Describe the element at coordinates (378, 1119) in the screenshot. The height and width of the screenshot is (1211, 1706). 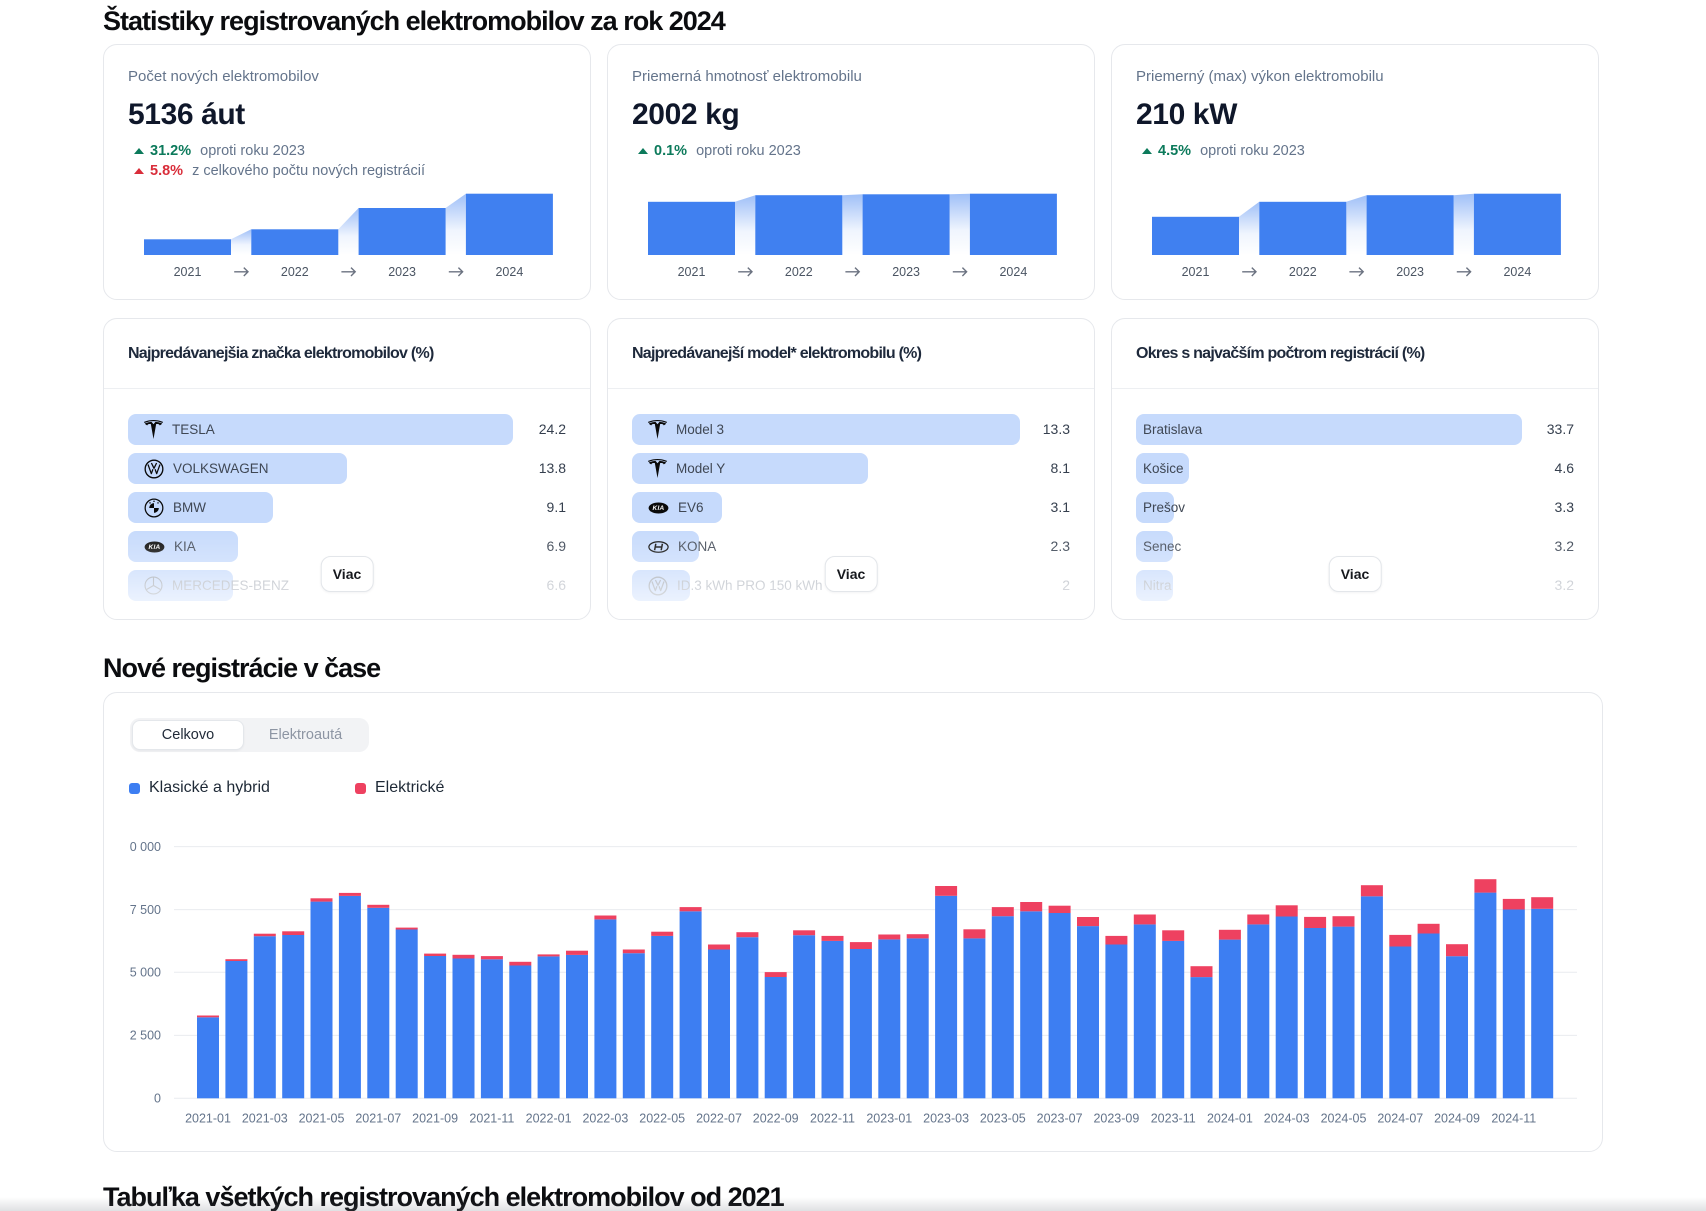
I see `svg-text: 2021-07` at that location.